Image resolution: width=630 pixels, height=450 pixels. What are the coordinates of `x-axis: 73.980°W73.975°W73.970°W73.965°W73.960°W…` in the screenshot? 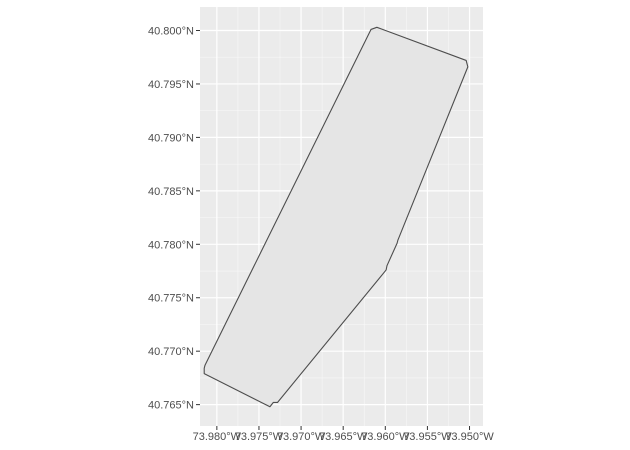 It's located at (343, 434).